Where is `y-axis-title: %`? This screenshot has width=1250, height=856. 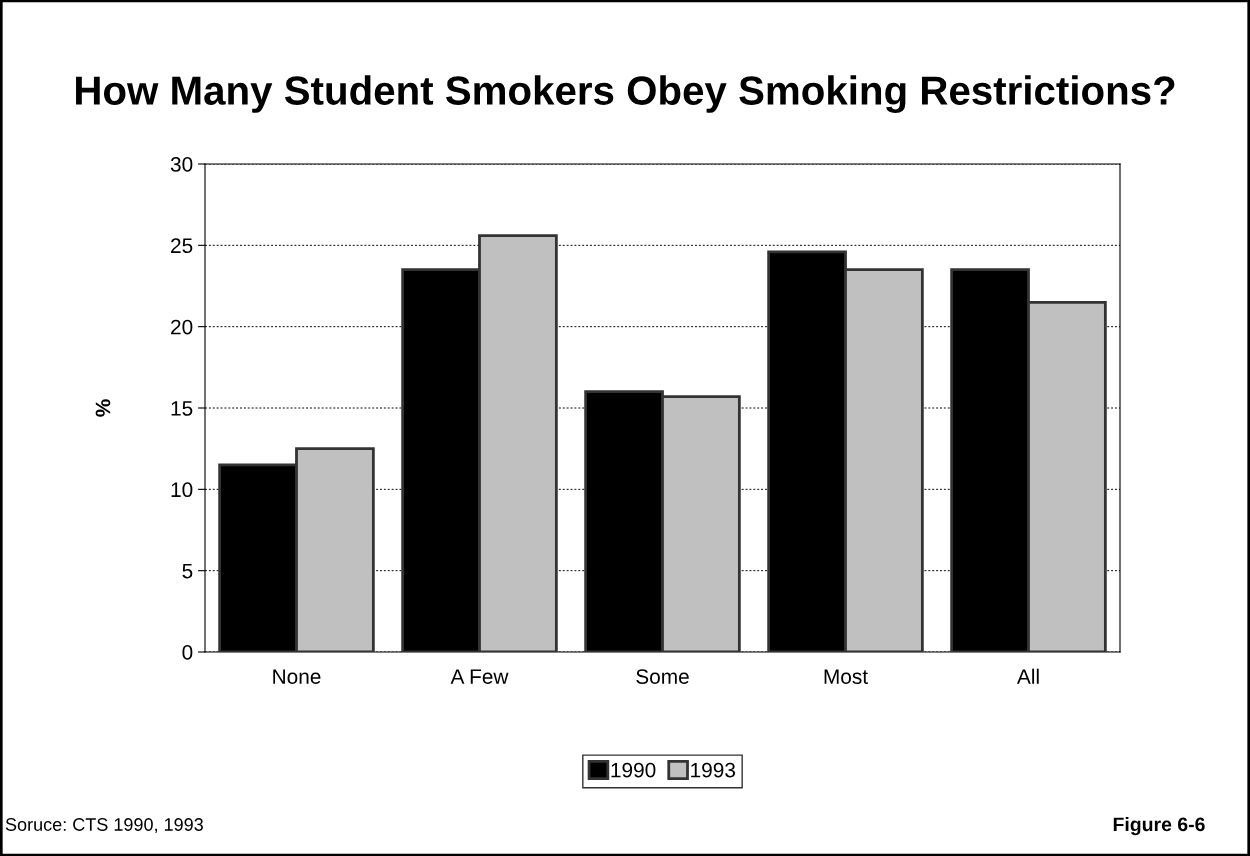 y-axis-title: % is located at coordinates (103, 408).